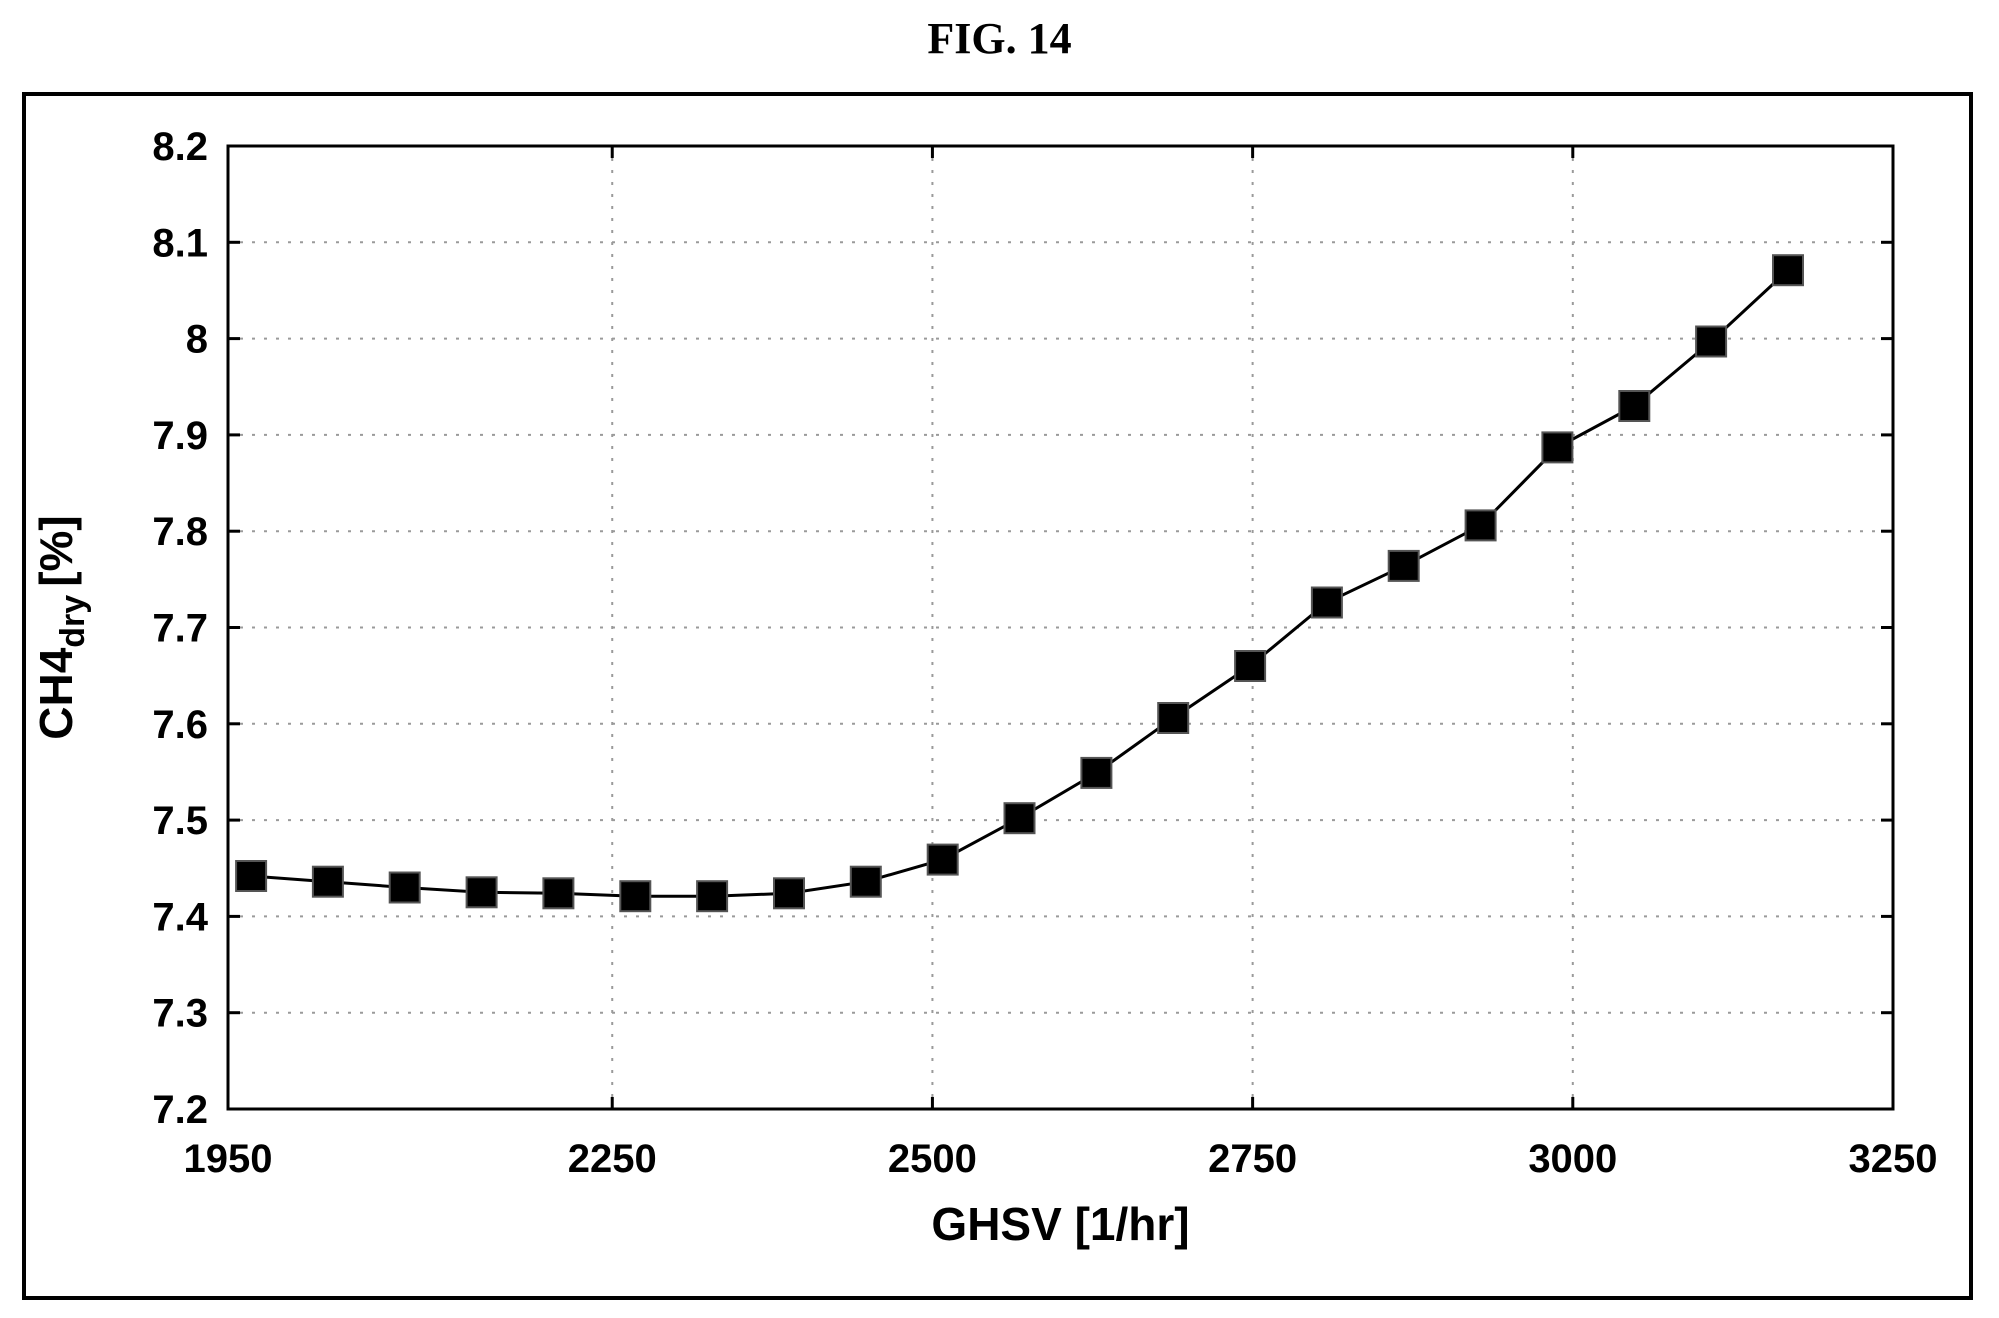 Image resolution: width=1999 pixels, height=1318 pixels. I want to click on y-axis-label: CH4dry [%], so click(61, 627).